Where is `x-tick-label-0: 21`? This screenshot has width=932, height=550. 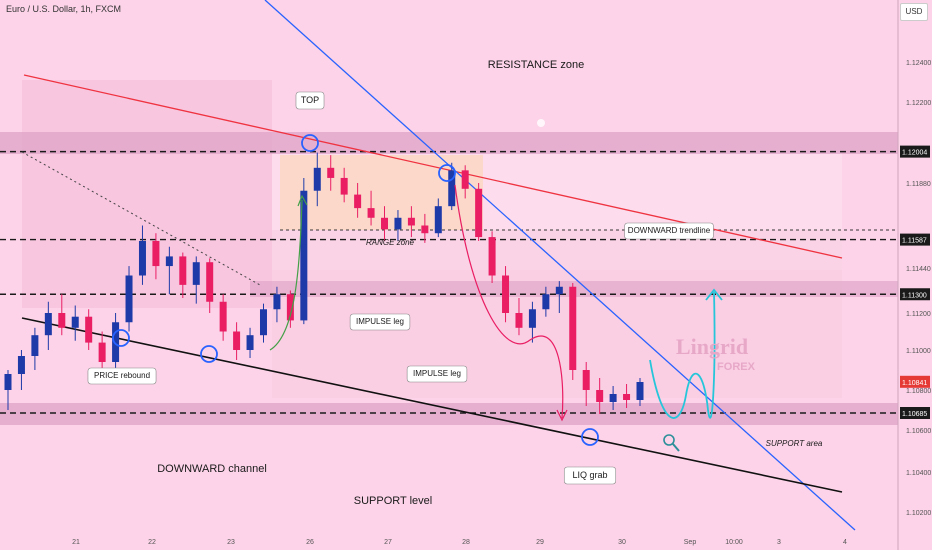 x-tick-label-0: 21 is located at coordinates (76, 542).